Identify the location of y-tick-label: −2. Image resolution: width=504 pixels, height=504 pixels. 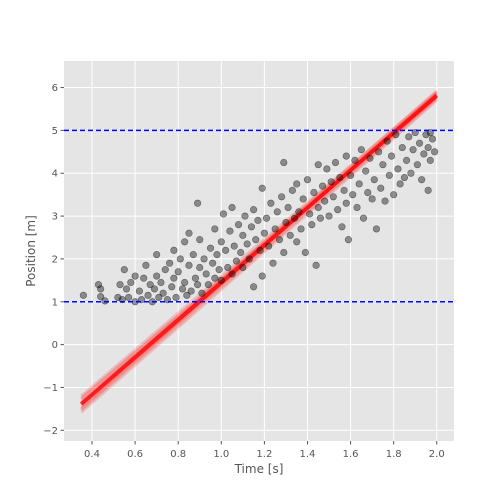
(50, 431).